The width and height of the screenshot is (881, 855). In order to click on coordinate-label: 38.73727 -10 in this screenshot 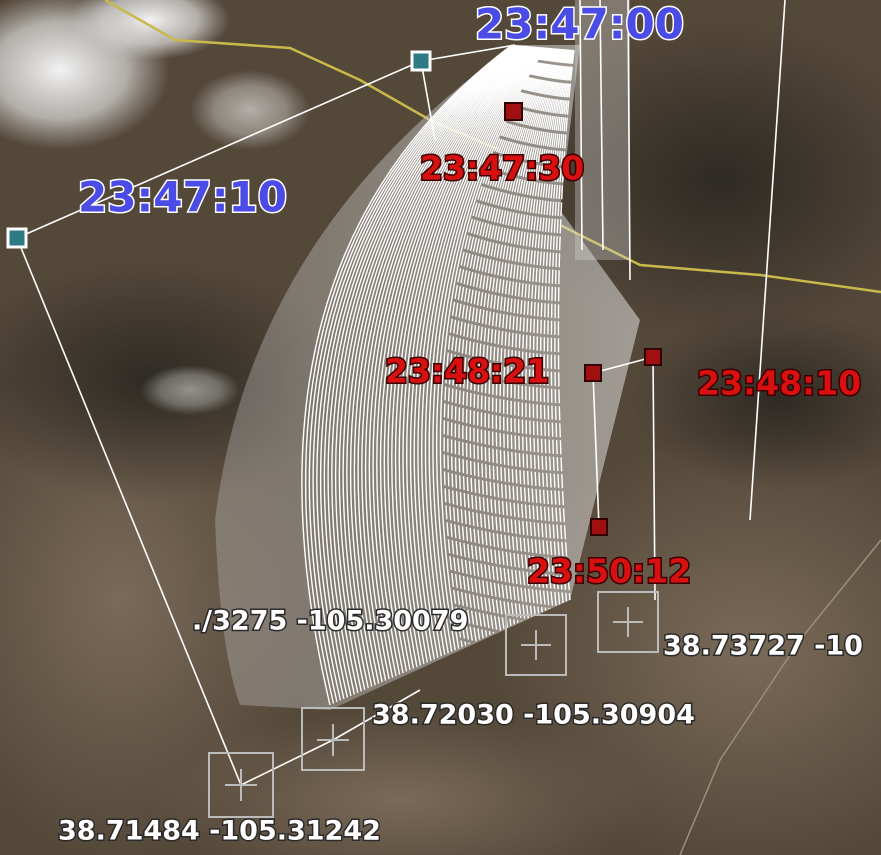, I will do `click(763, 646)`.